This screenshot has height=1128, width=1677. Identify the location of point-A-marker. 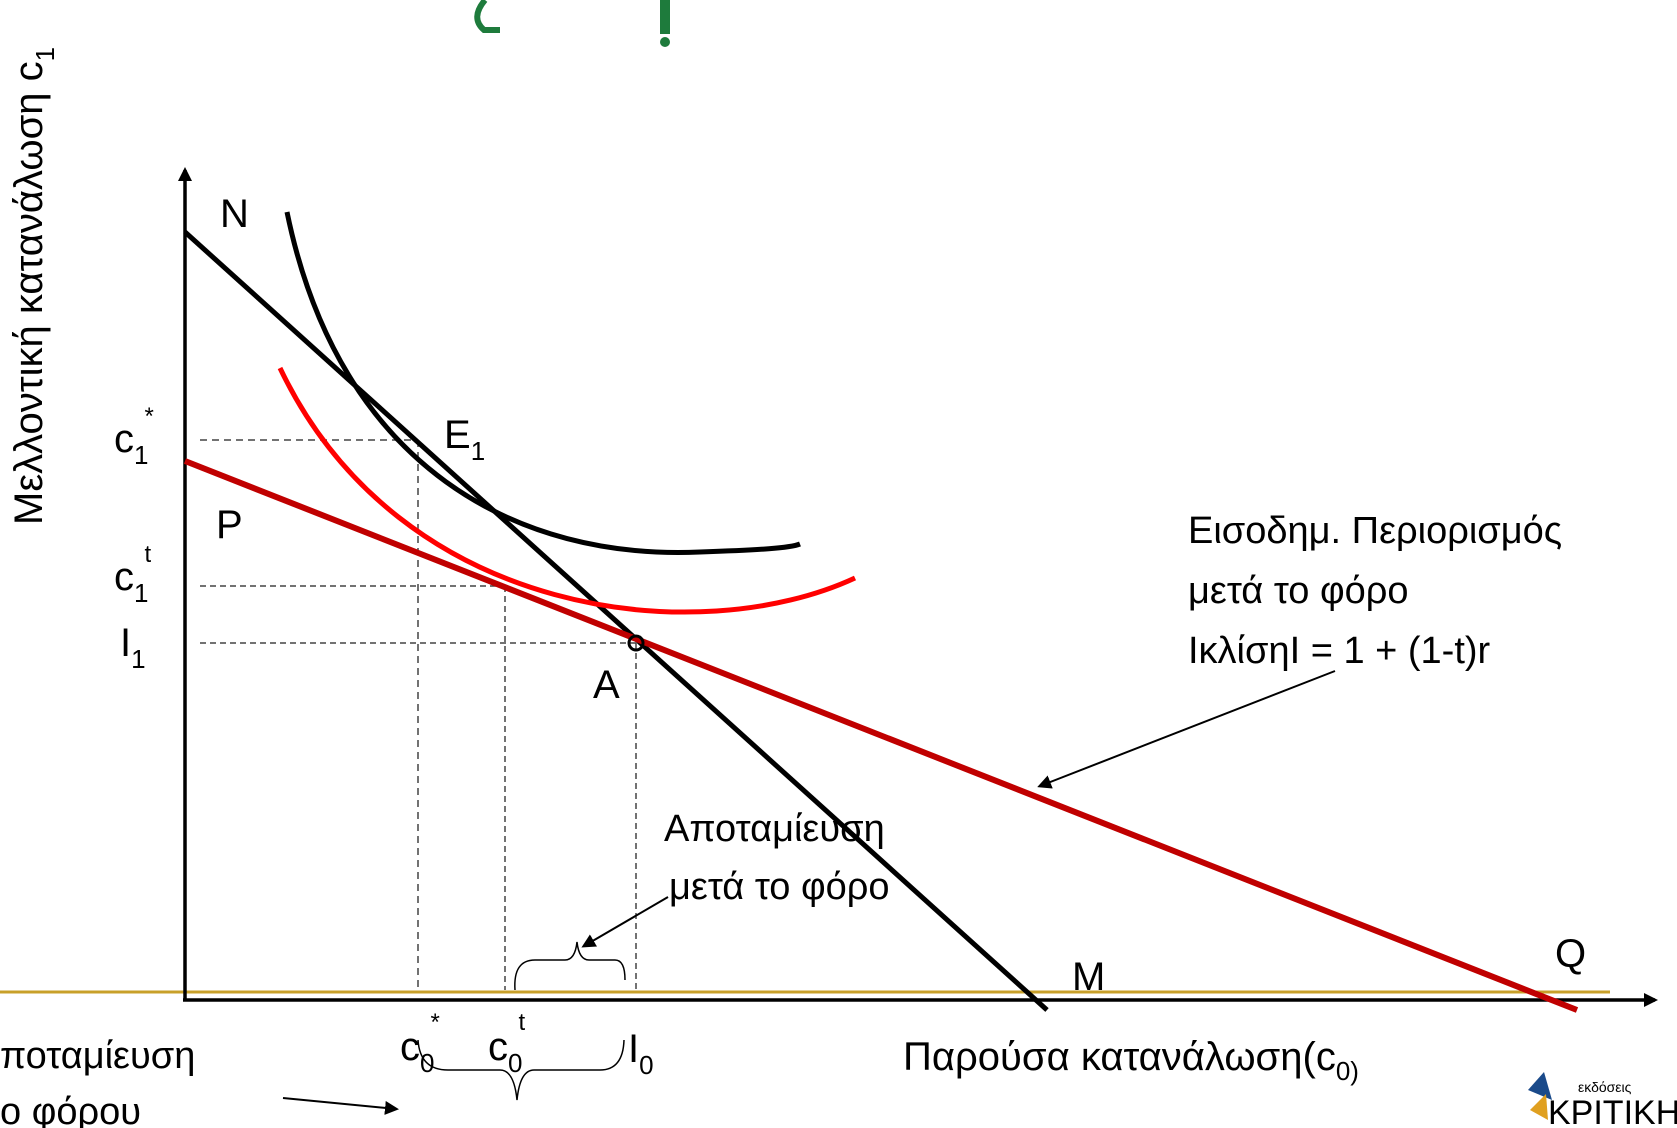
(636, 643).